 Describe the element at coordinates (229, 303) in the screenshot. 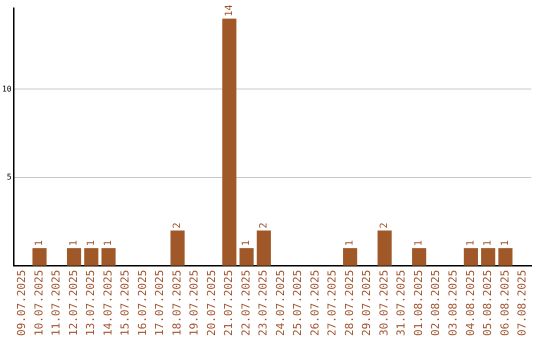

I see `x-tick-label: 21.07.2025` at that location.